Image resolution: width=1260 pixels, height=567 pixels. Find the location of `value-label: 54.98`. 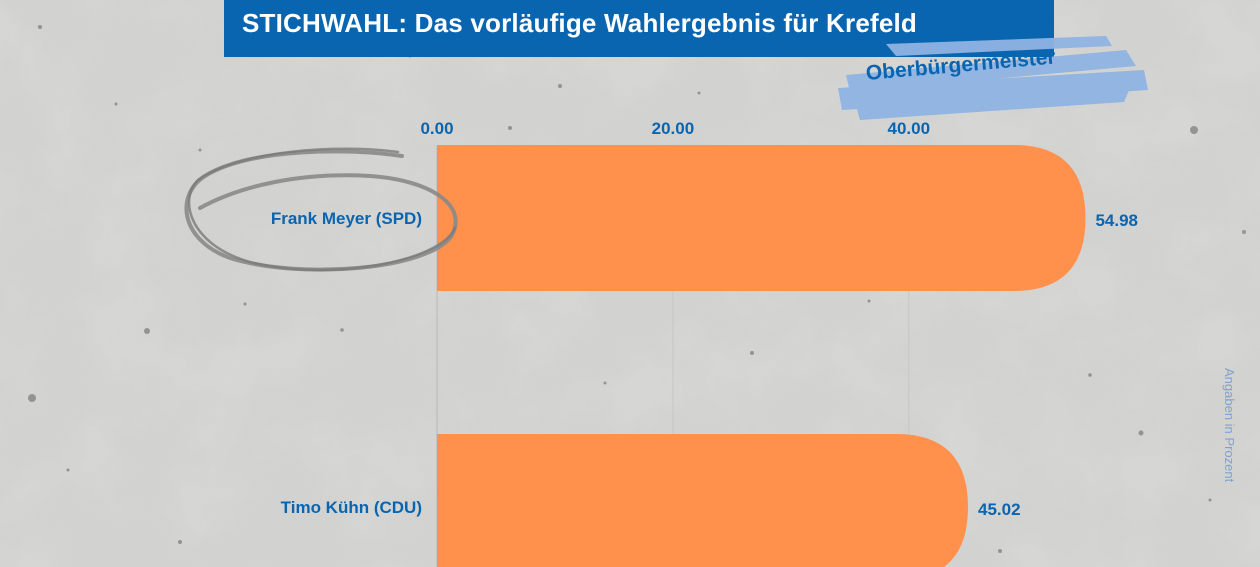

value-label: 54.98 is located at coordinates (1116, 220).